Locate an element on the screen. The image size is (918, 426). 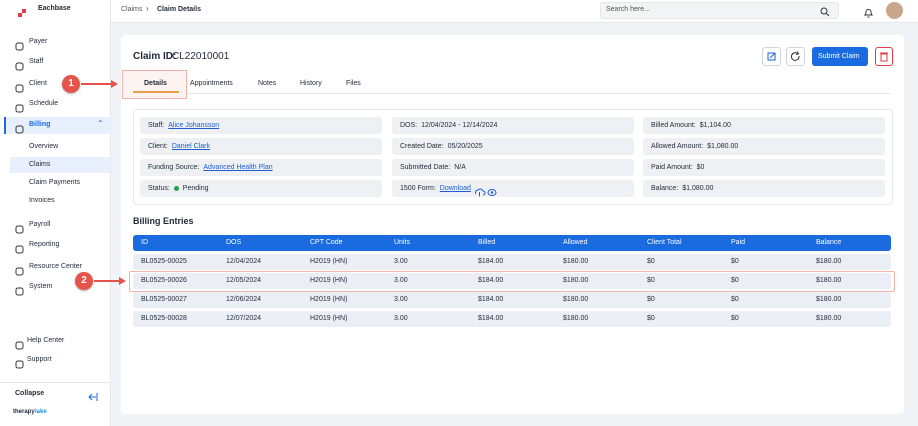
annotation-number: 2 is located at coordinates (84, 280).